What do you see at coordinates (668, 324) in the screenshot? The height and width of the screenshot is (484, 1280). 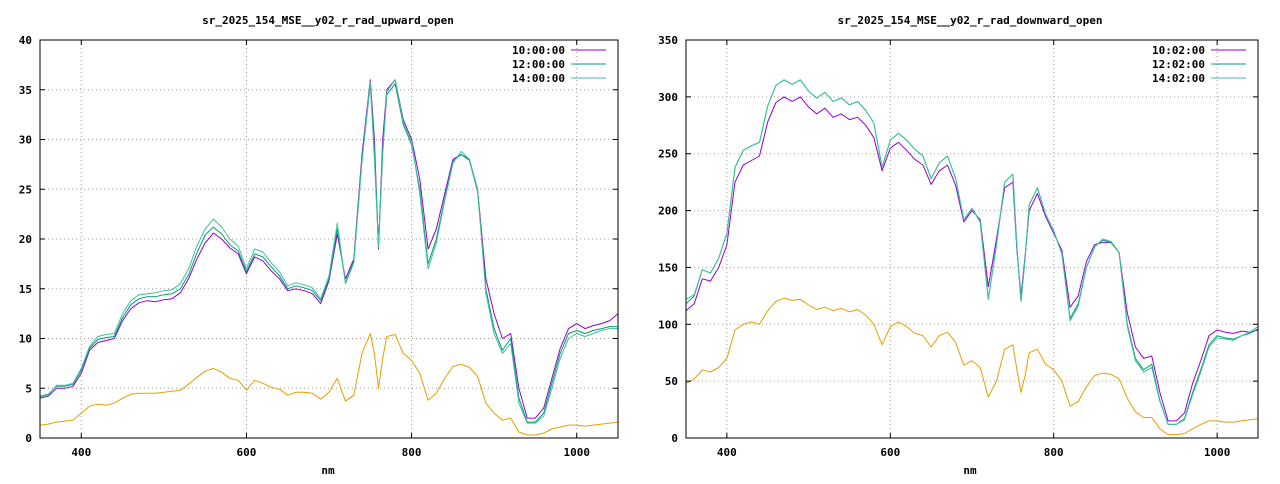 I see `y-tick-label: 100` at bounding box center [668, 324].